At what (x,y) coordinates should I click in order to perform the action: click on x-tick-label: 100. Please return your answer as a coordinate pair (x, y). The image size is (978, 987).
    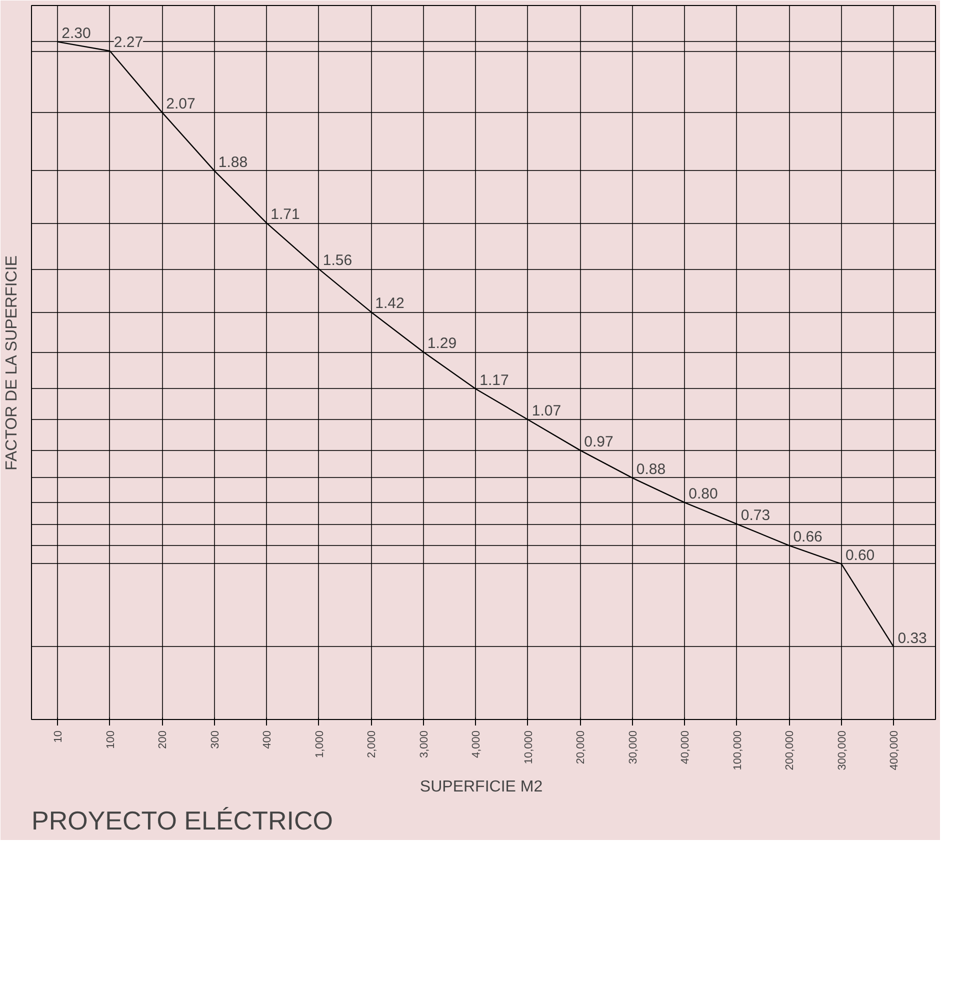
    Looking at the image, I should click on (110, 739).